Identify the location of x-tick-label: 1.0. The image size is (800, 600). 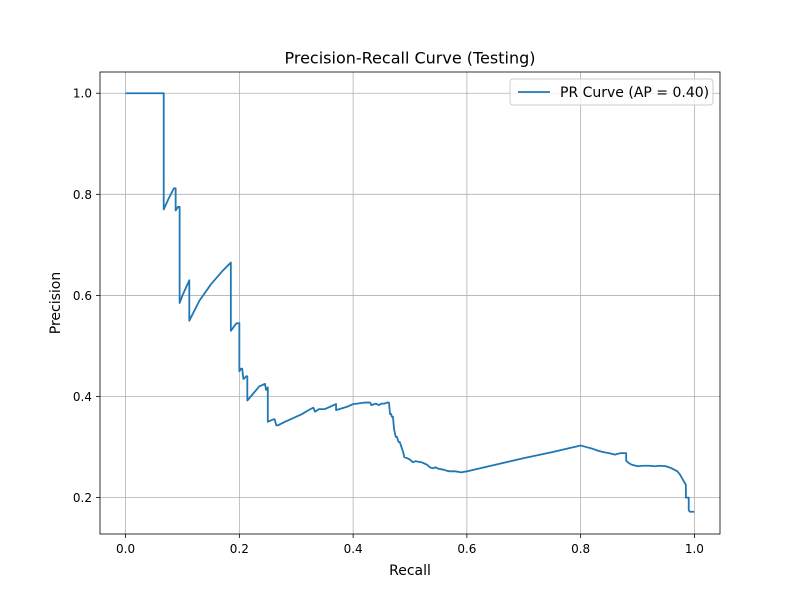
(694, 549).